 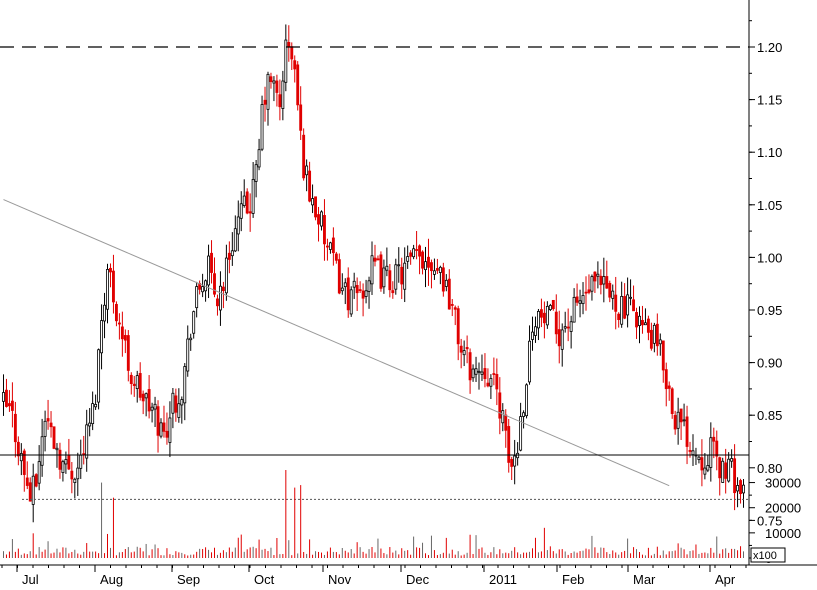 What do you see at coordinates (769, 205) in the screenshot?
I see `price-tick-label: 1.05` at bounding box center [769, 205].